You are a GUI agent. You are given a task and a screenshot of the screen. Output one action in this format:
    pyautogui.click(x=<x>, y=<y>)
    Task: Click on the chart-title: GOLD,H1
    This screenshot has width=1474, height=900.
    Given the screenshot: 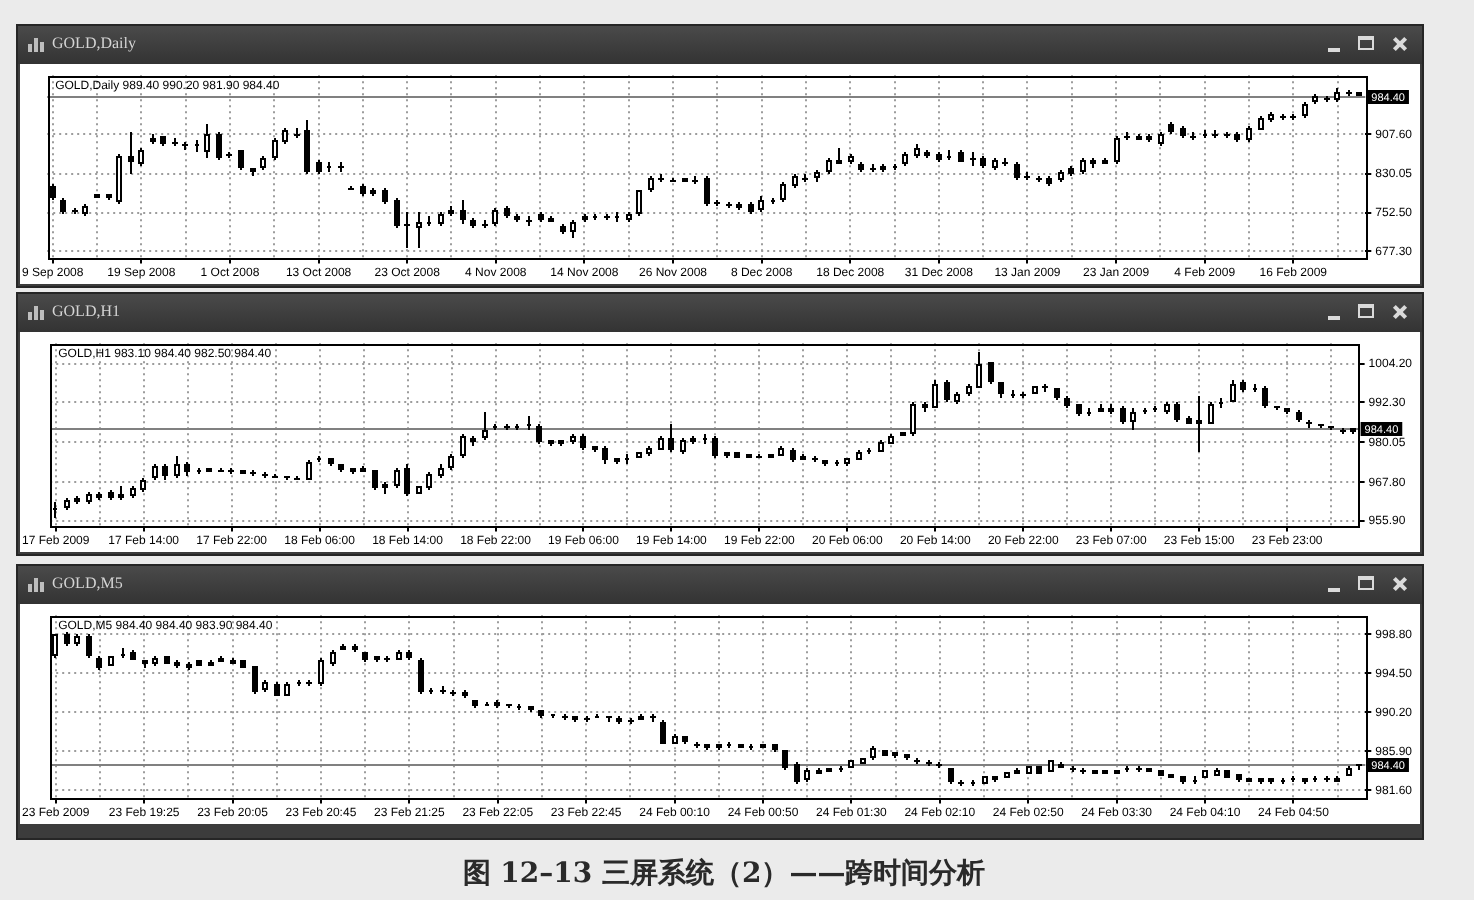 What is the action you would take?
    pyautogui.click(x=86, y=312)
    